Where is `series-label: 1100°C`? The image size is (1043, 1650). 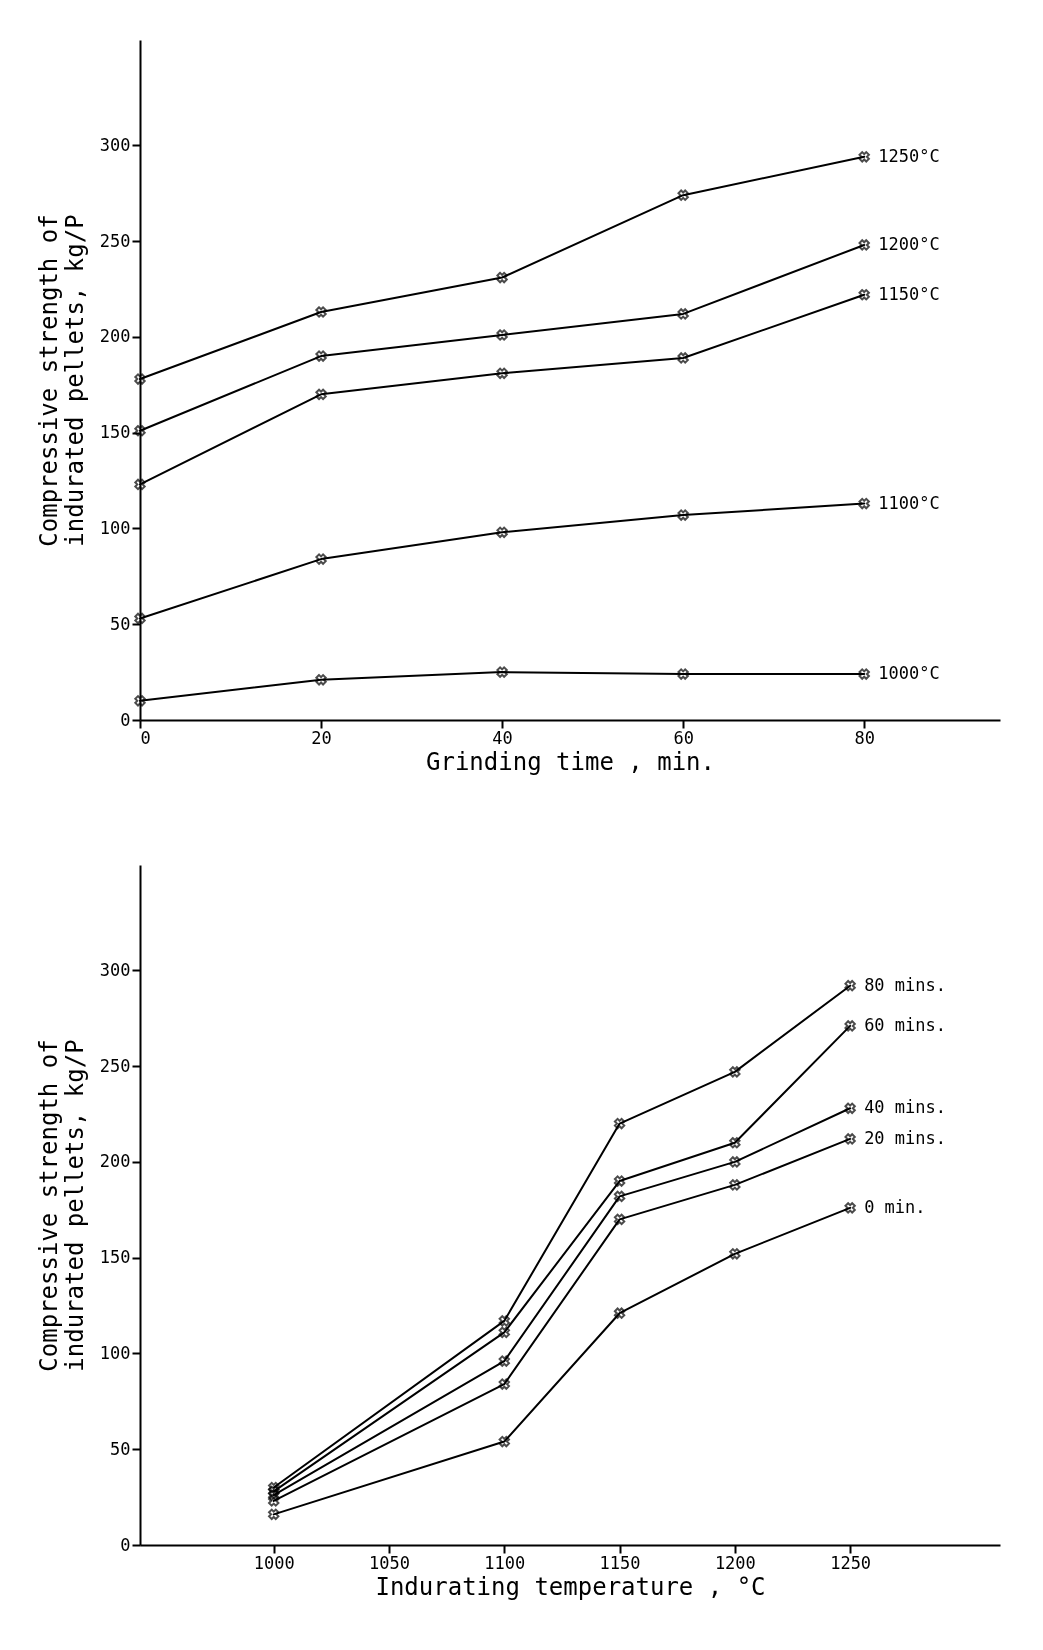 series-label: 1100°C is located at coordinates (909, 502).